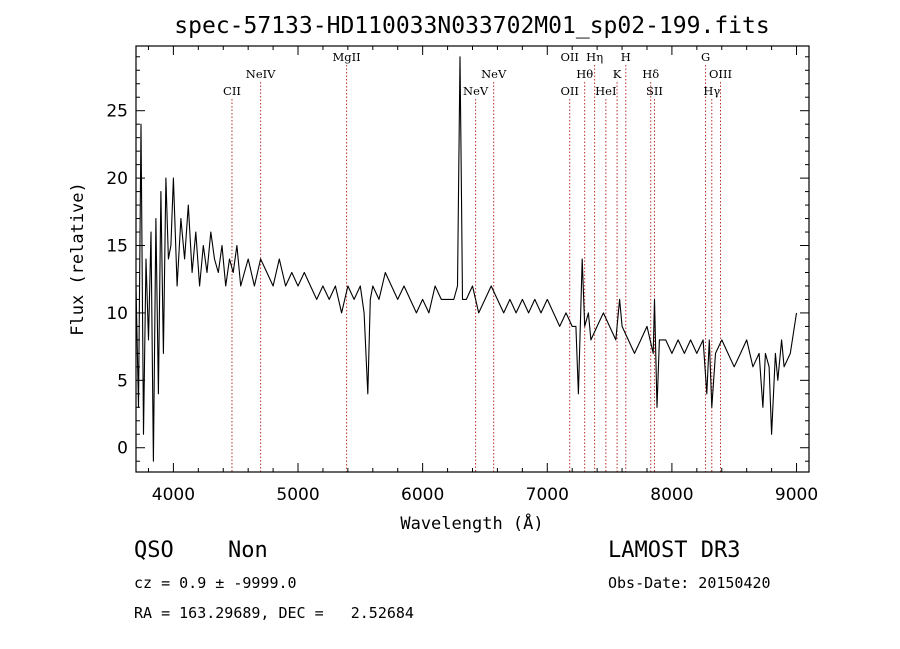 Image resolution: width=900 pixels, height=649 pixels. What do you see at coordinates (274, 613) in the screenshot?
I see `coordinates-readout: RA = 163.29689, DEC = 2.52684` at bounding box center [274, 613].